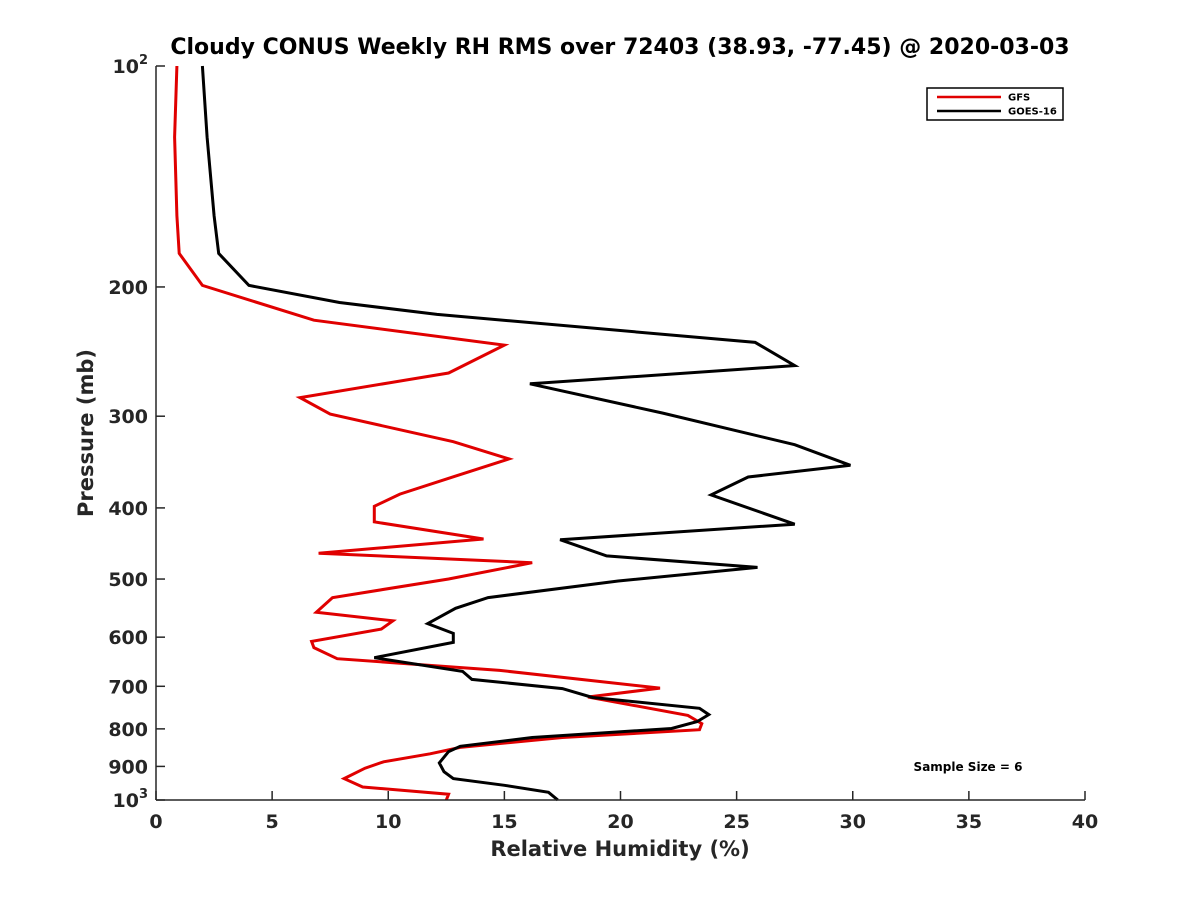  What do you see at coordinates (86, 433) in the screenshot?
I see `y-axis-label: Pressure (mb)` at bounding box center [86, 433].